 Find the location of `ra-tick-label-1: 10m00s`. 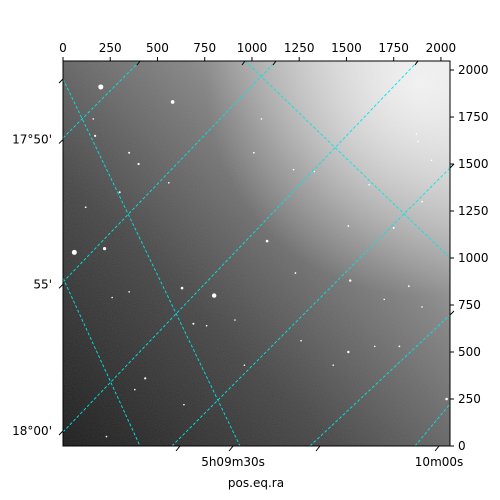

ra-tick-label-1: 10m00s is located at coordinates (439, 462).